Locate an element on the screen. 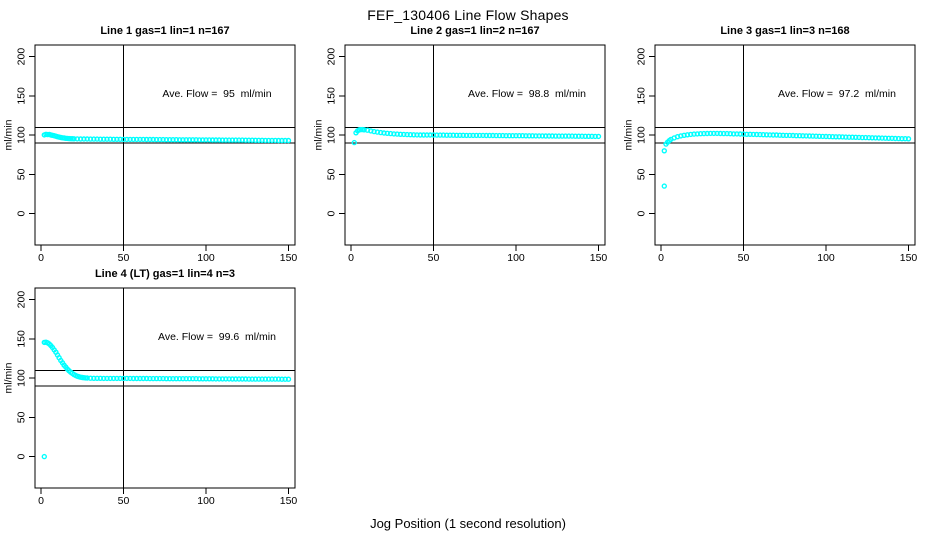 This screenshot has width=936, height=540. avg-flow-annotation: Ave. Flow = 95 ml/min is located at coordinates (216, 94).